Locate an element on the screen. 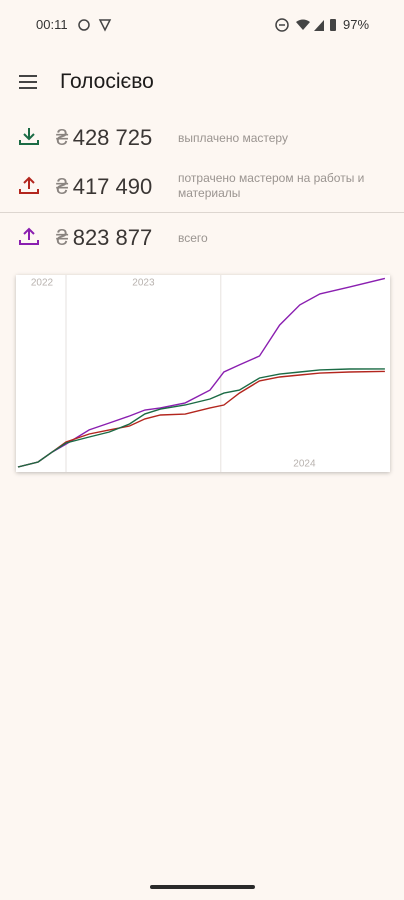 The height and width of the screenshot is (900, 404). x-tick-label: 2024 is located at coordinates (304, 464).